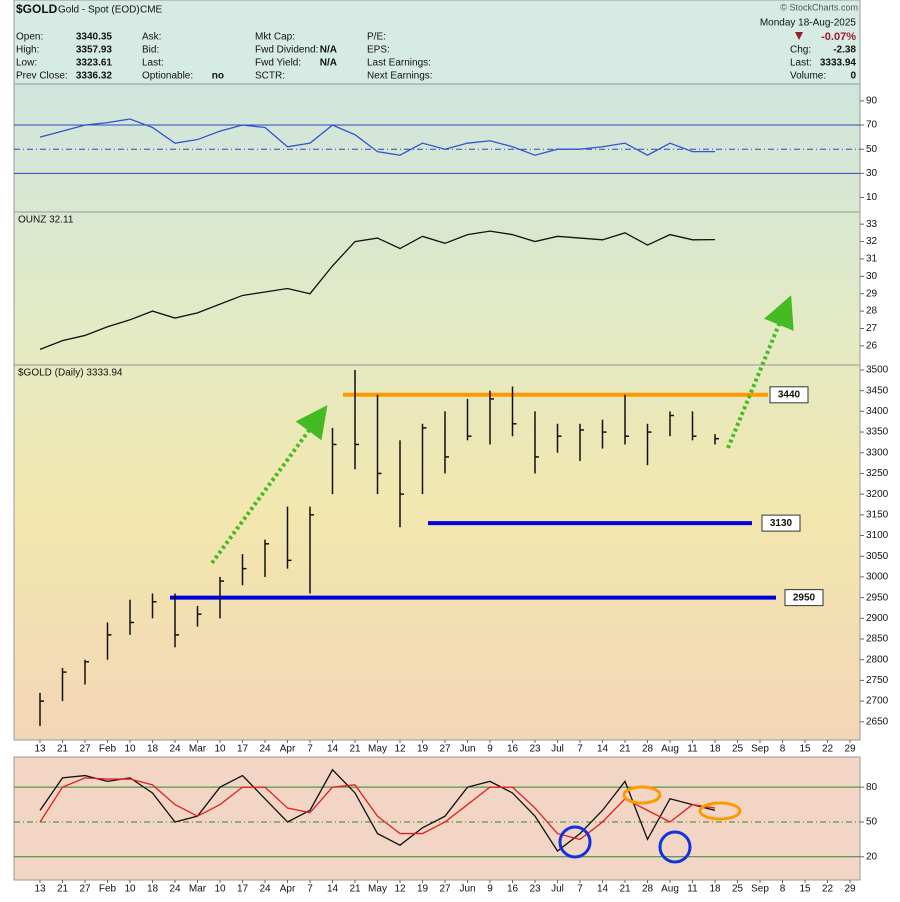 This screenshot has height=902, width=900. Describe the element at coordinates (94, 50) in the screenshot. I see `field-value: 3357.93` at that location.